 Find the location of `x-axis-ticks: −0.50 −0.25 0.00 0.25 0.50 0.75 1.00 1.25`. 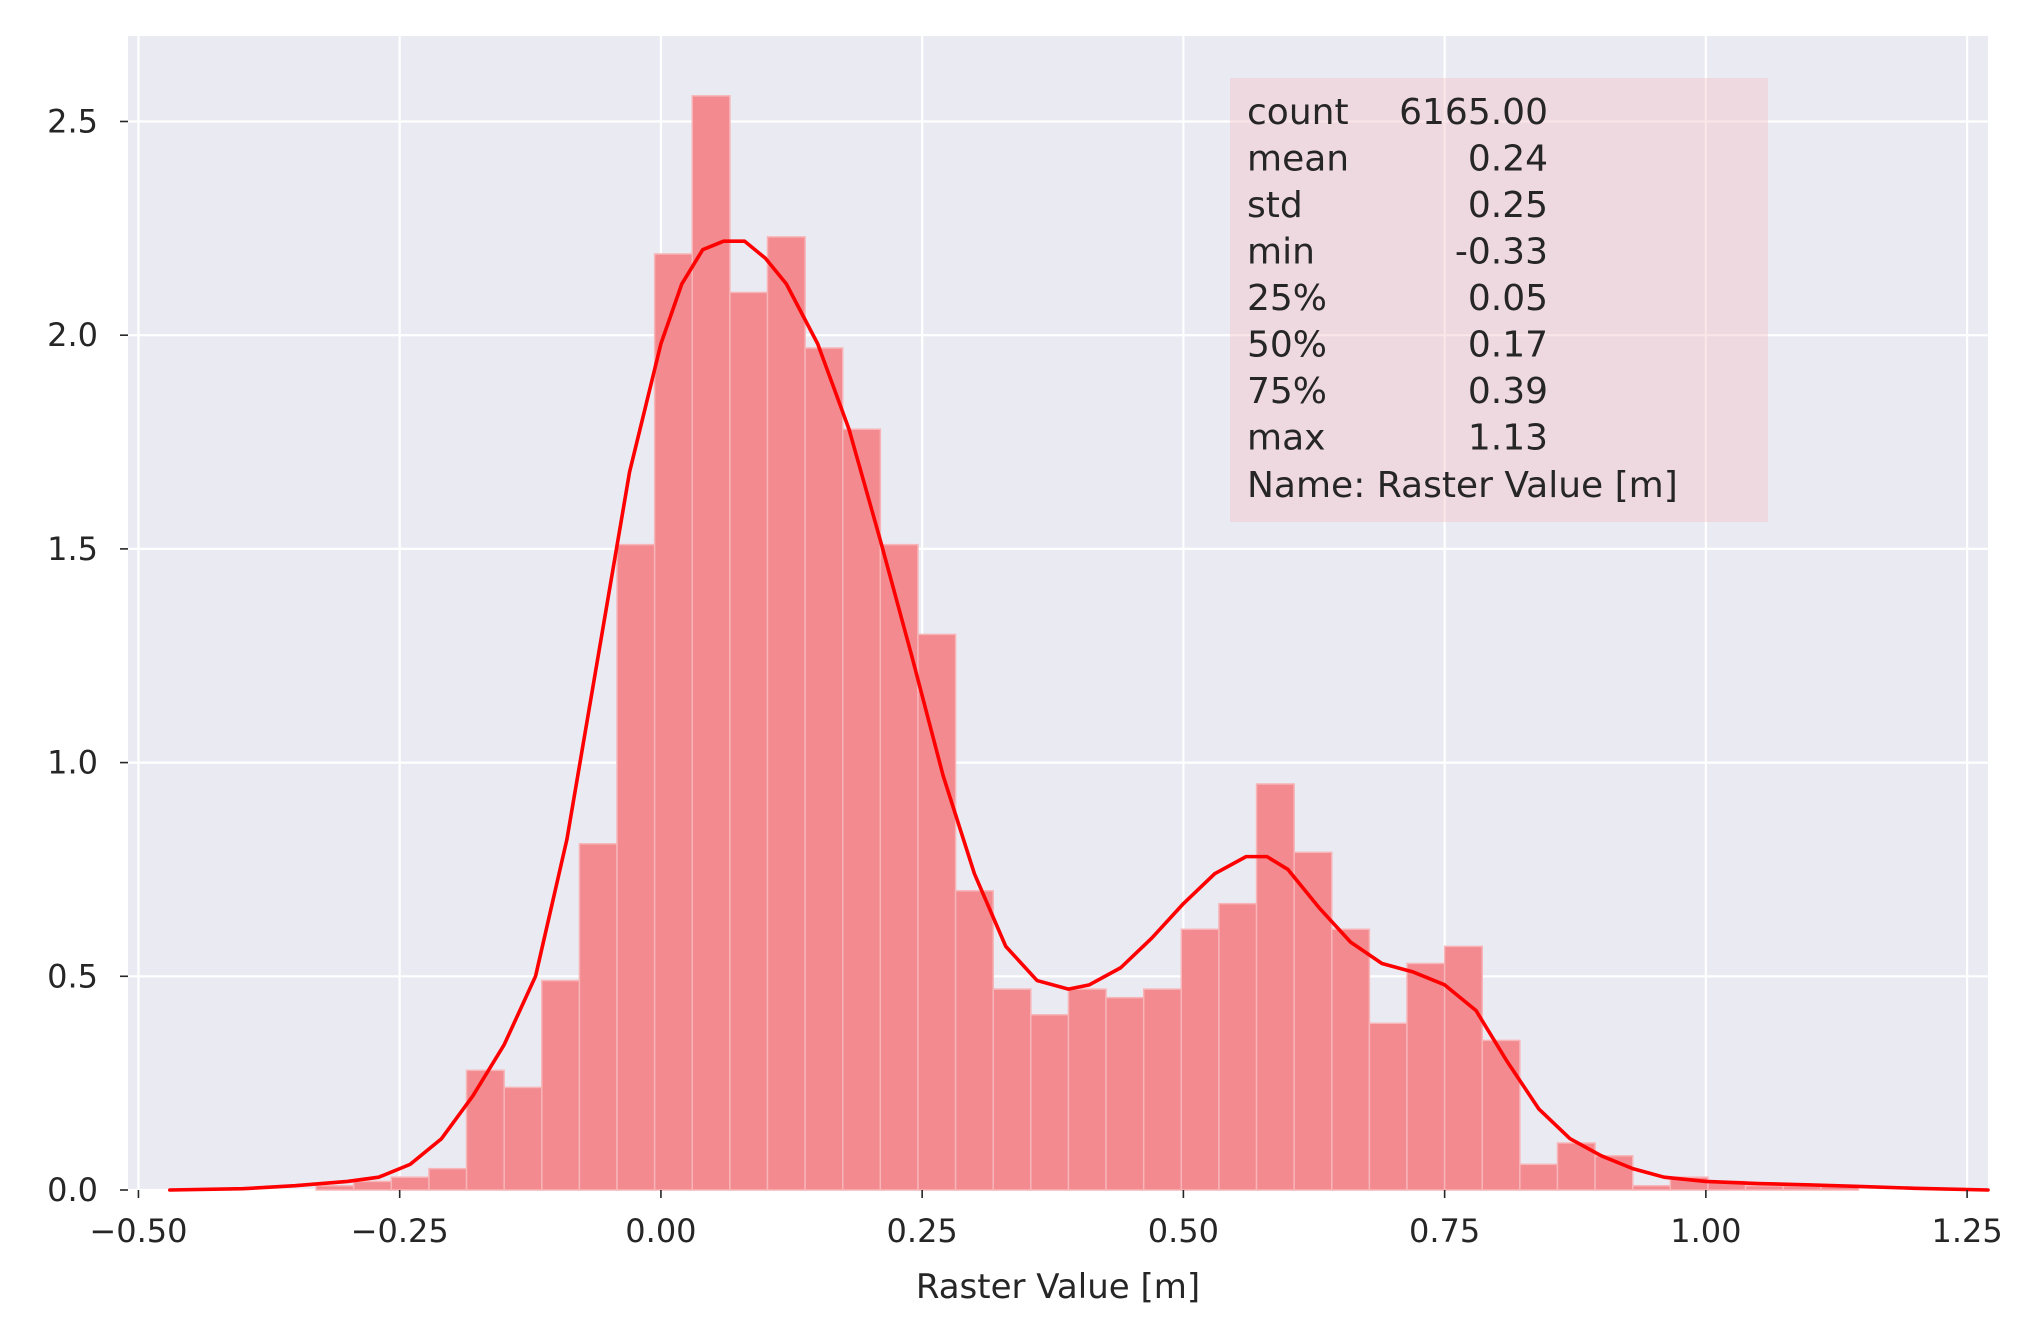

x-axis-ticks: −0.50 −0.25 0.00 0.25 0.50 0.75 1.00 1.25 is located at coordinates (1046, 1220).